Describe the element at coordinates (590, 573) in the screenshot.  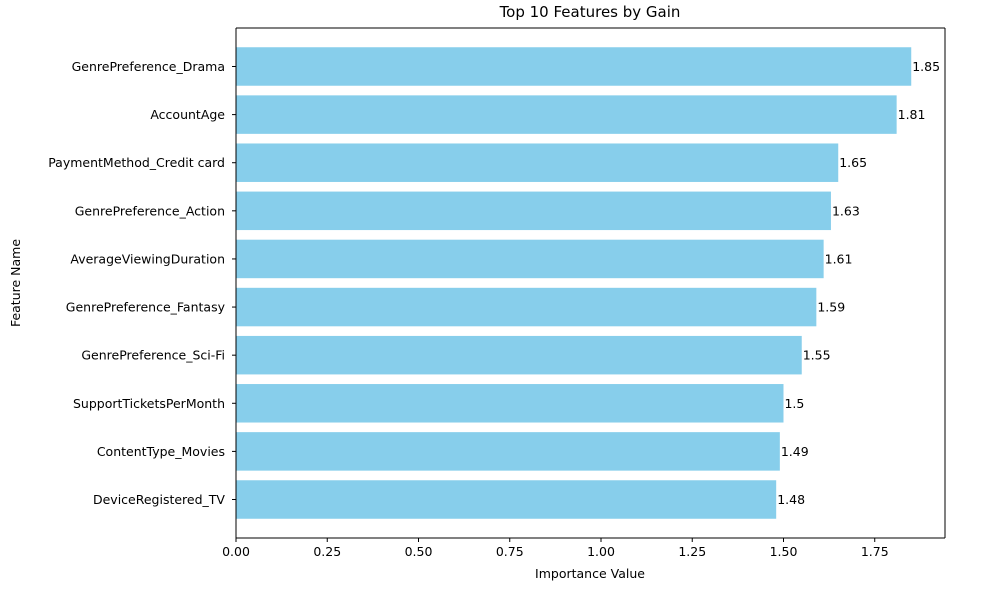
I see `x-axis-label: Importance Value` at that location.